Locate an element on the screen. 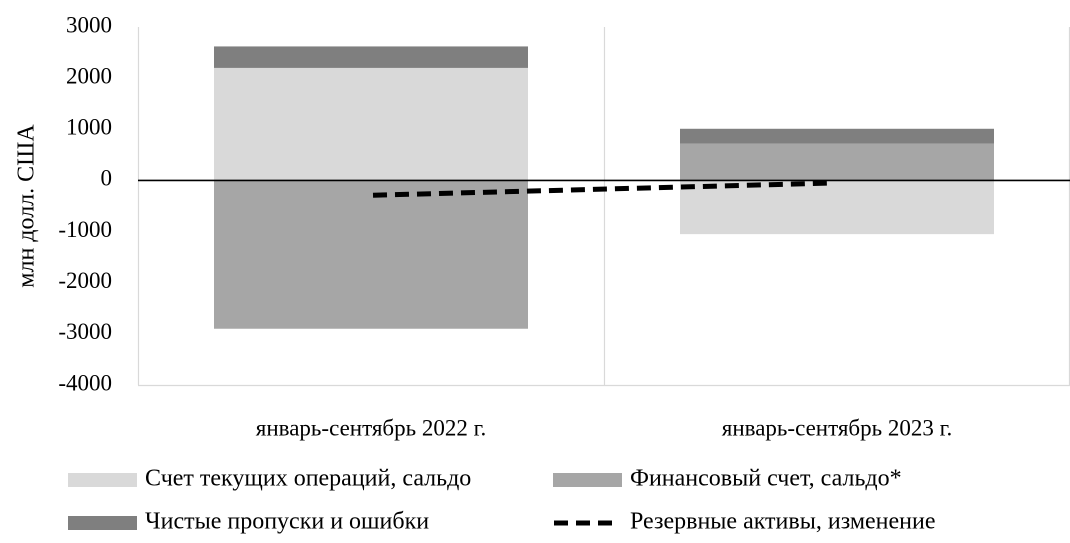 This screenshot has height=543, width=1070. legend-label: Финансовый счет, сальдо* is located at coordinates (766, 479).